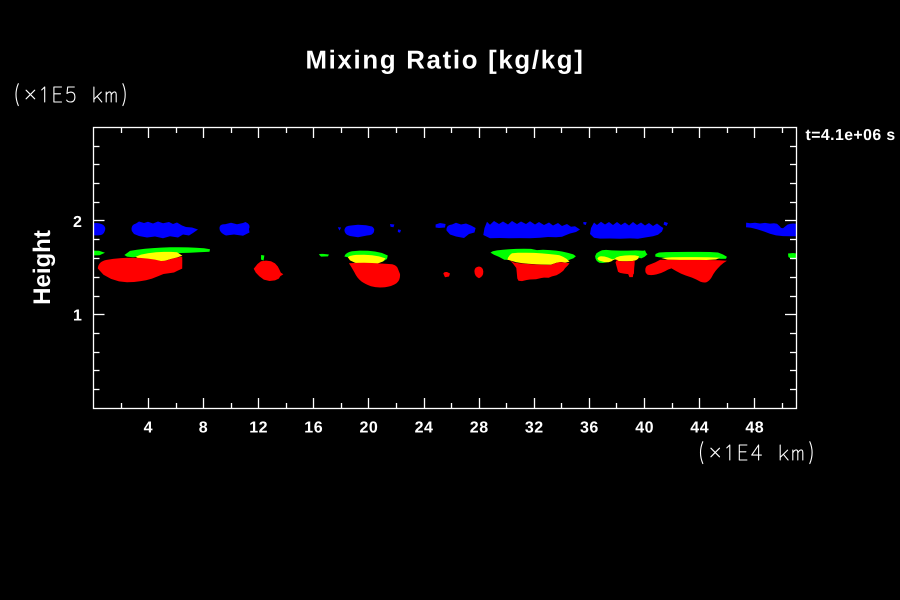  Describe the element at coordinates (754, 428) in the screenshot. I see `svg-text: 48` at that location.